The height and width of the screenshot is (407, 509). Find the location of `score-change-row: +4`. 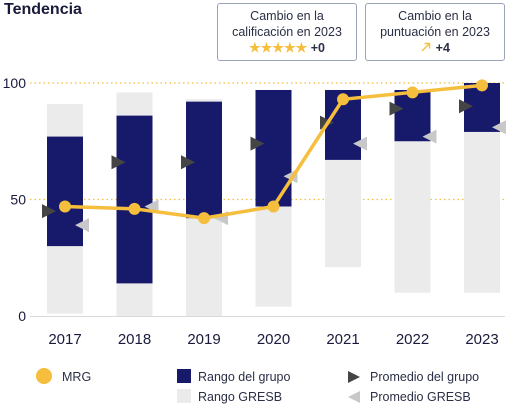

score-change-row: +4 is located at coordinates (435, 48).